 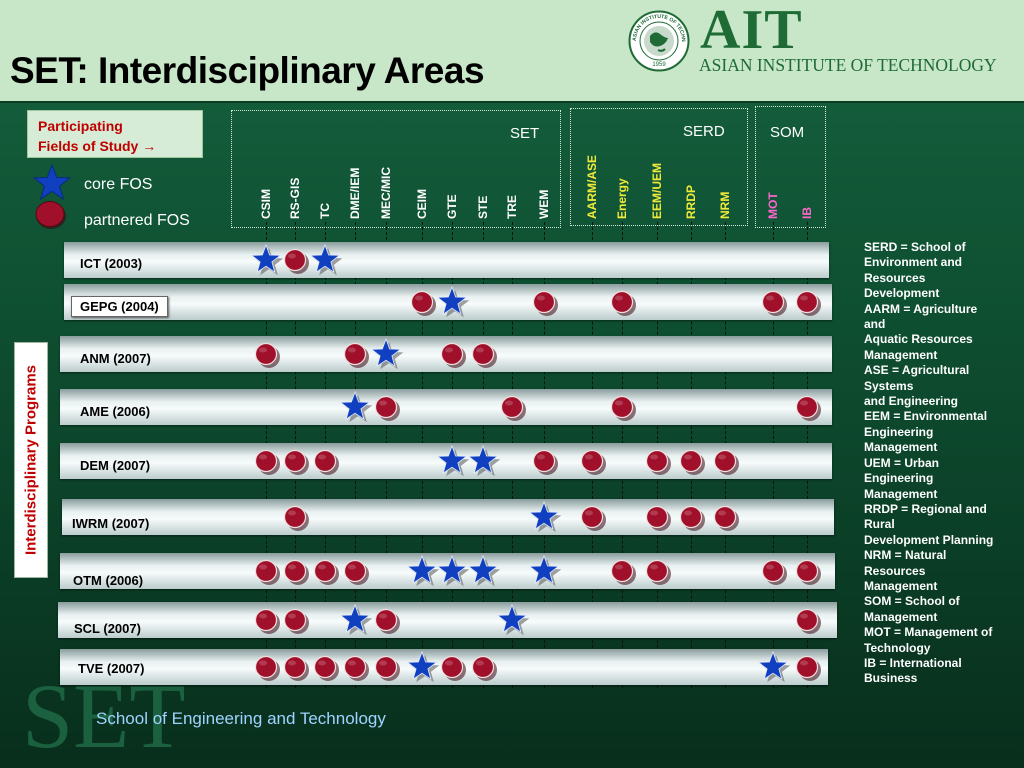 What do you see at coordinates (911, 401) in the screenshot?
I see `abbreviation-line: and Engineering` at bounding box center [911, 401].